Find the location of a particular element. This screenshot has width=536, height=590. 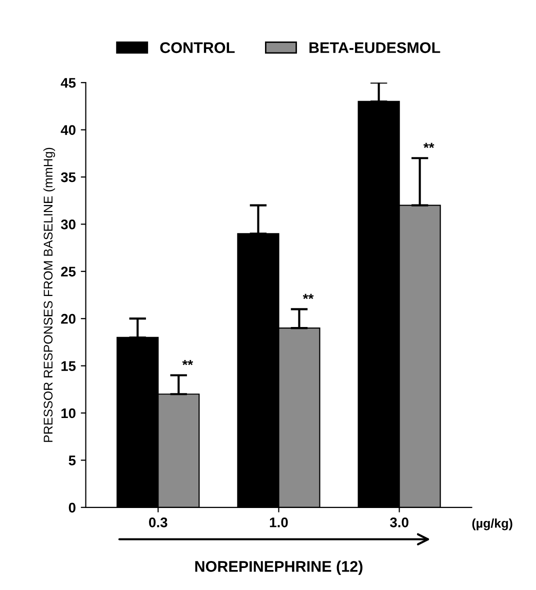

y-tick-label: 40 is located at coordinates (68, 130).